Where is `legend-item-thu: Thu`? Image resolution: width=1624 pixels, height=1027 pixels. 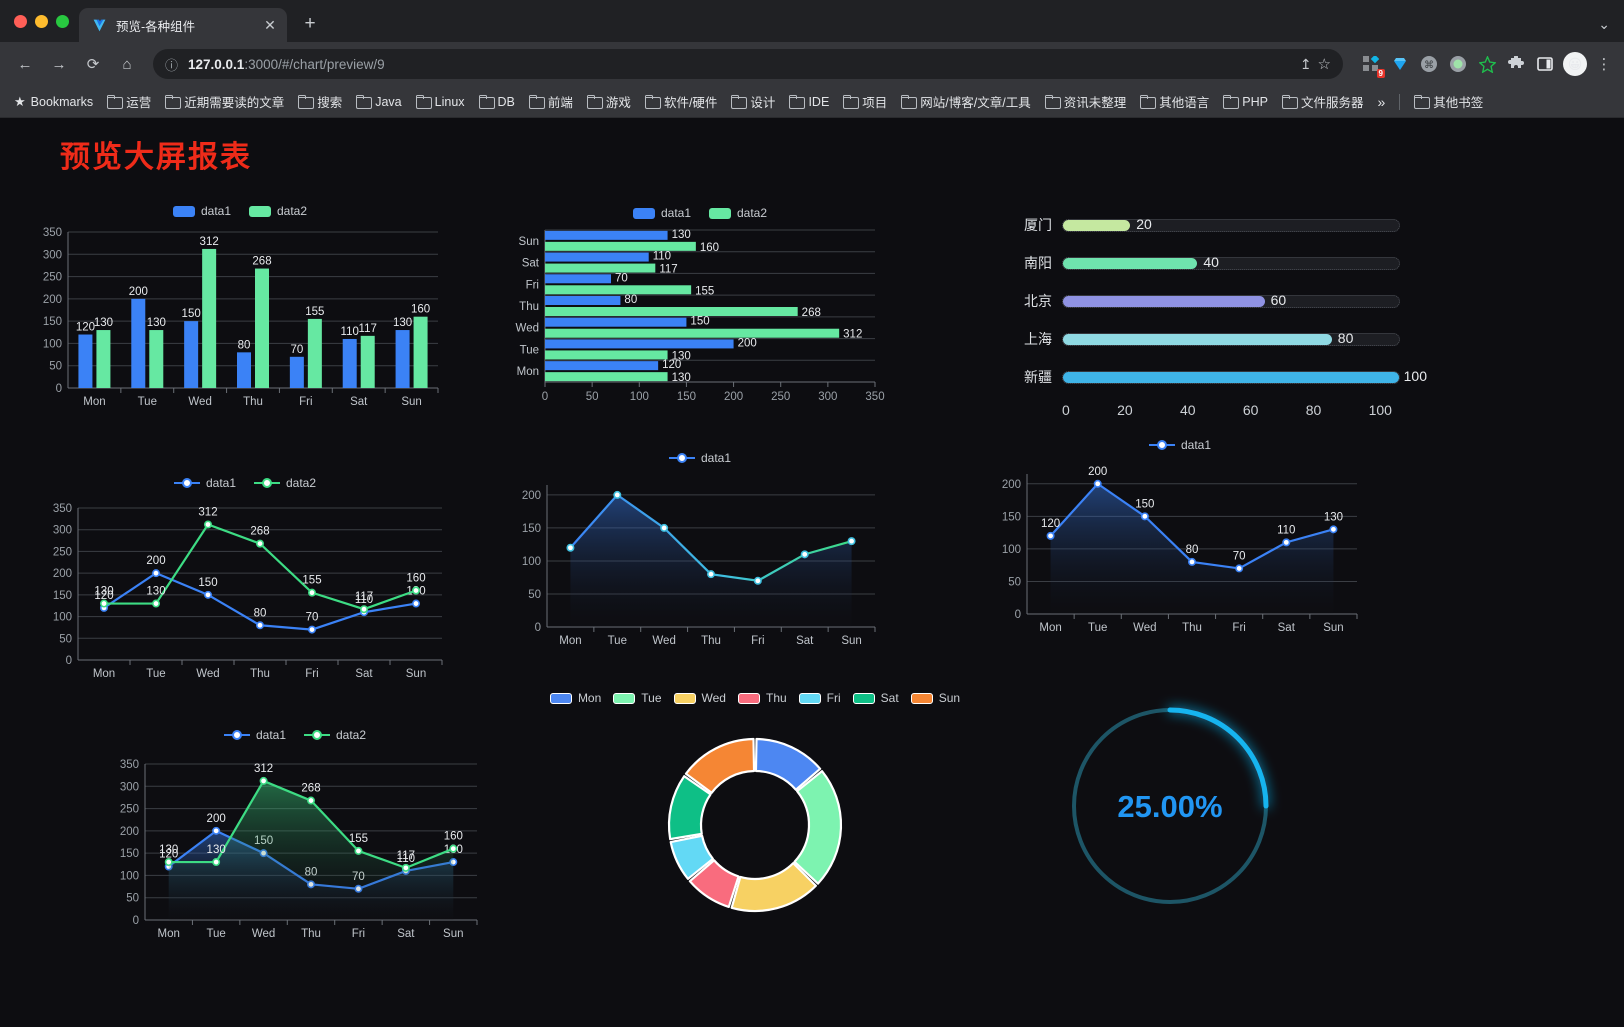
legend-item-thu: Thu is located at coordinates (762, 698).